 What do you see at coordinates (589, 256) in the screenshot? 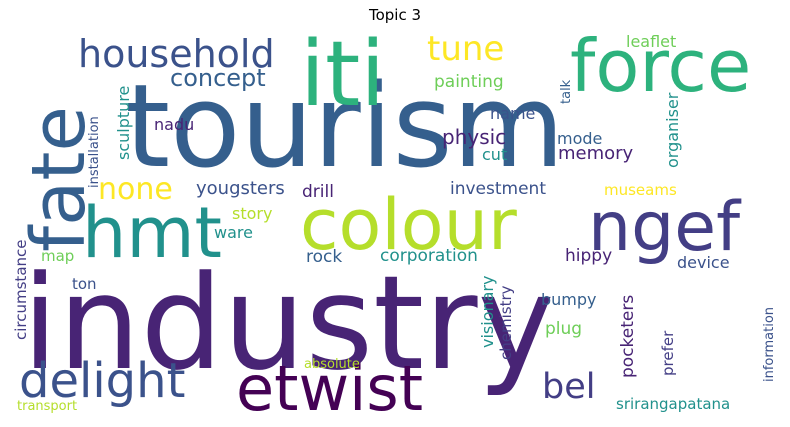
I see `word-hippy: hippy` at bounding box center [589, 256].